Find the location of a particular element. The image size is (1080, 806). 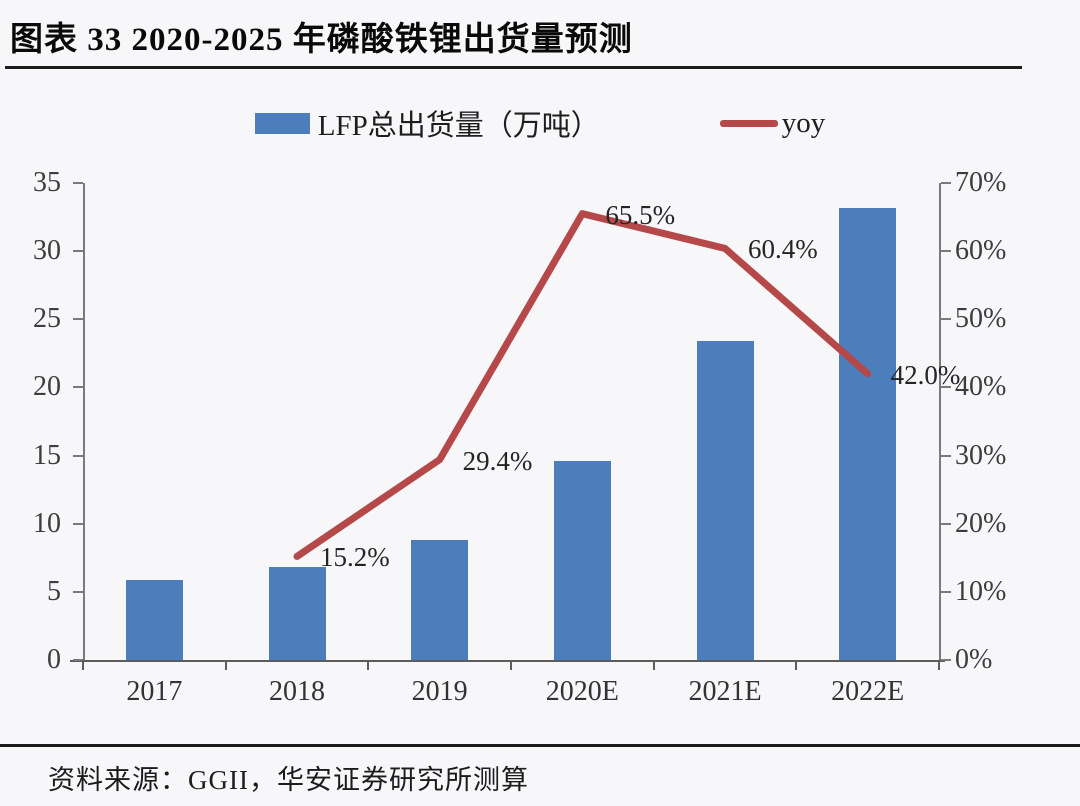

x-axis-category-label: 2017 is located at coordinates (154, 691).